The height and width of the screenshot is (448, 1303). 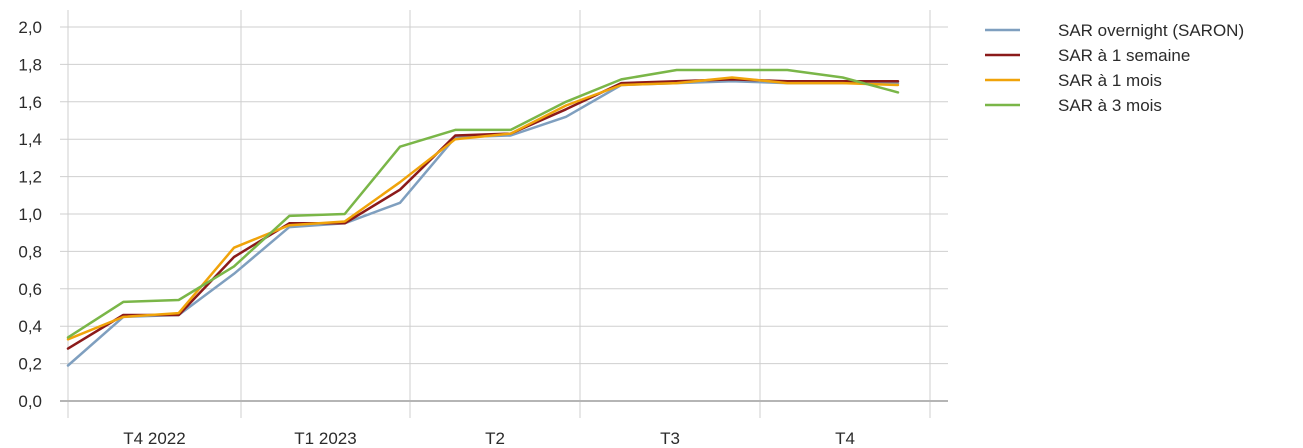 What do you see at coordinates (30, 326) in the screenshot?
I see `y-tick-label: 0,4` at bounding box center [30, 326].